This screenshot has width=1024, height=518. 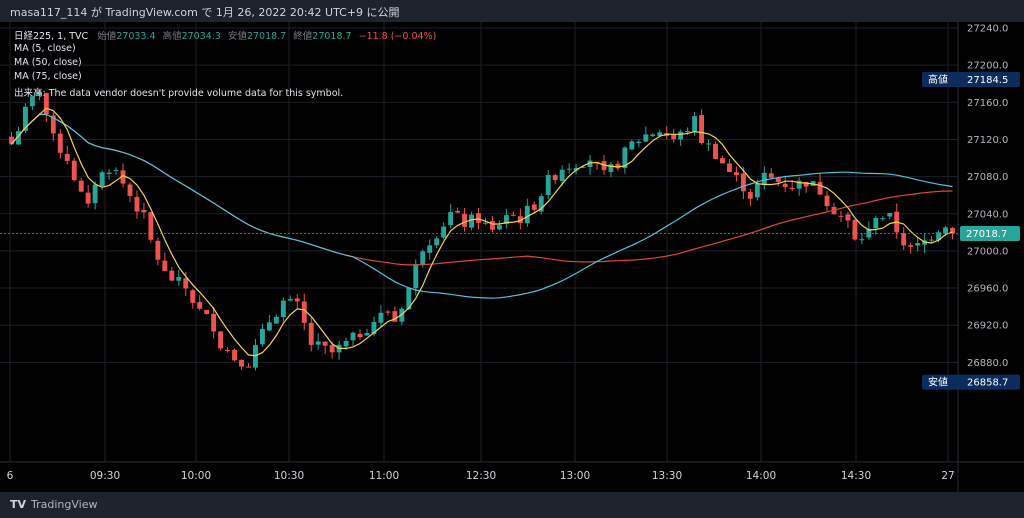 What do you see at coordinates (987, 177) in the screenshot?
I see `price-tick-label: 27080.0` at bounding box center [987, 177].